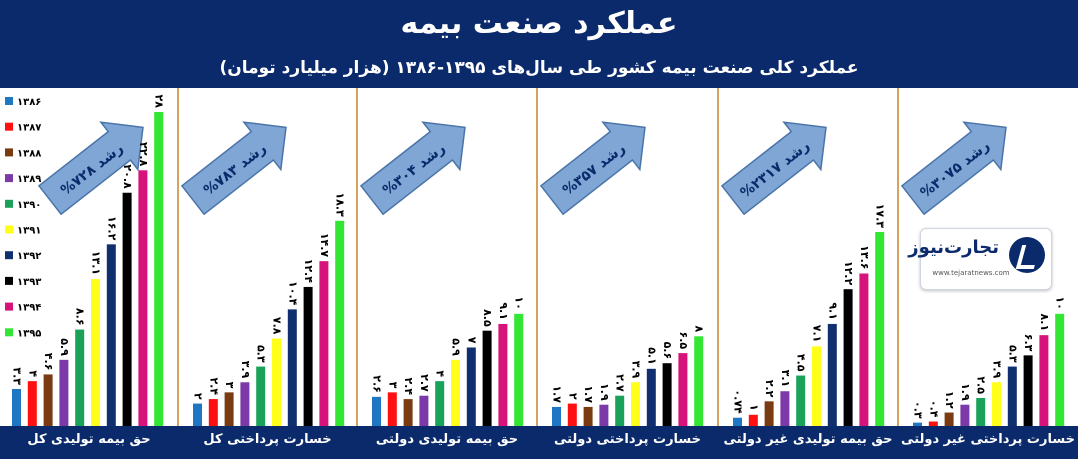 This screenshot has height=459, width=1078. I want to click on bar-value-label: ۸.۱, so click(1044, 323).